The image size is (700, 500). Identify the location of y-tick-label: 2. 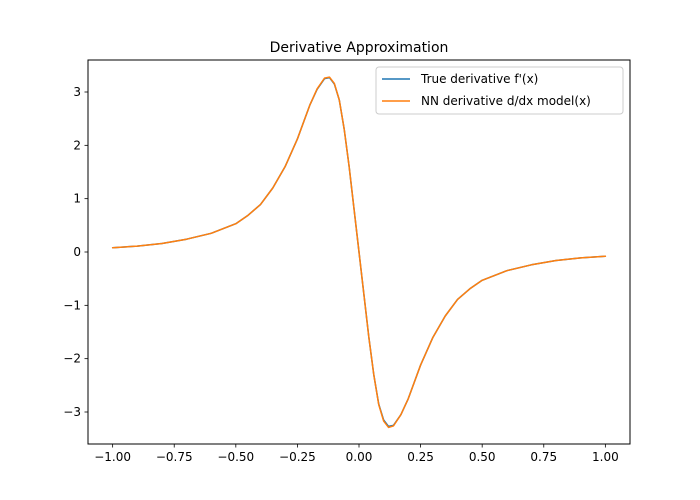
(77, 145).